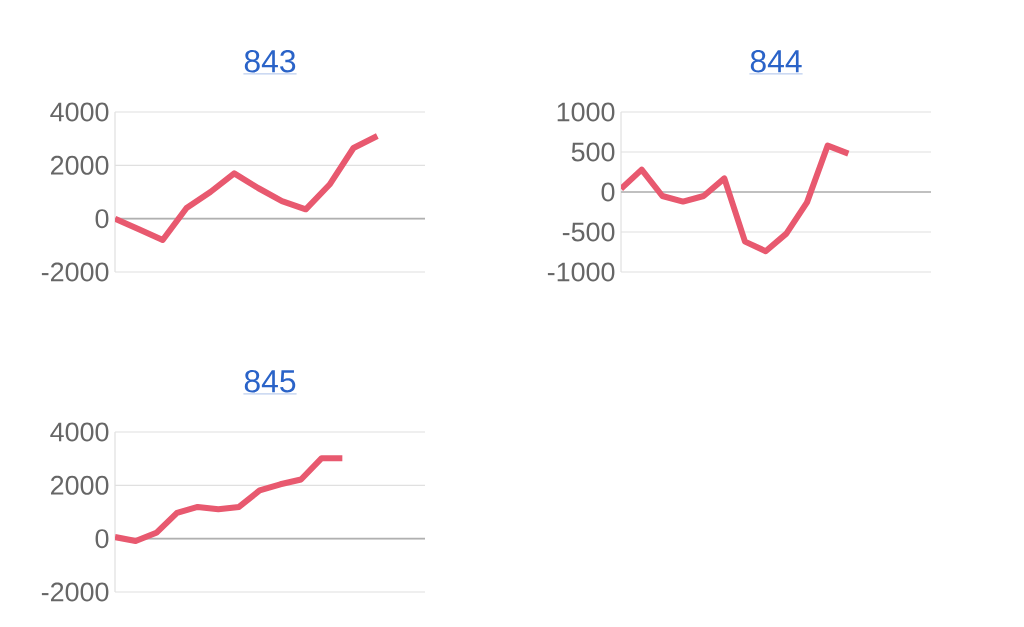 Image resolution: width=1024 pixels, height=627 pixels. What do you see at coordinates (588, 232) in the screenshot?
I see `y-tick-label: -500` at bounding box center [588, 232].